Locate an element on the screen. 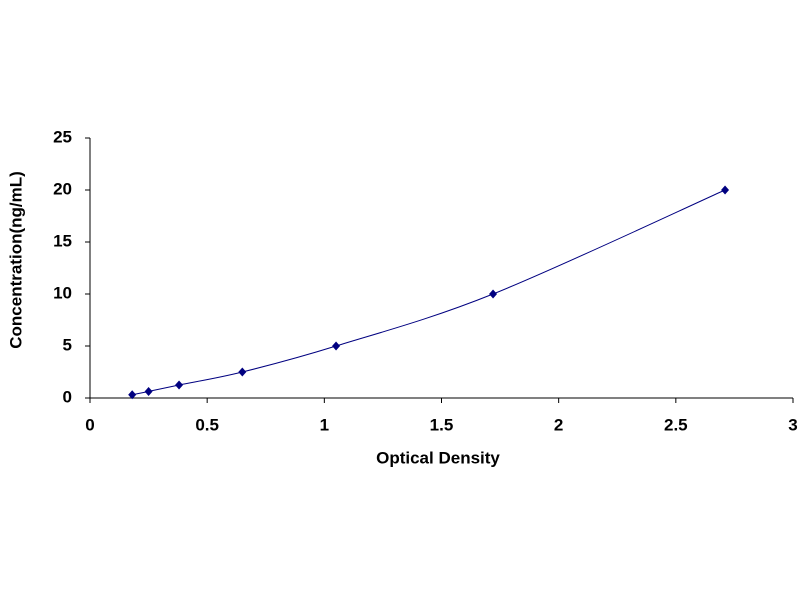 The width and height of the screenshot is (800, 600). x-tick-label: 2.5 is located at coordinates (676, 424).